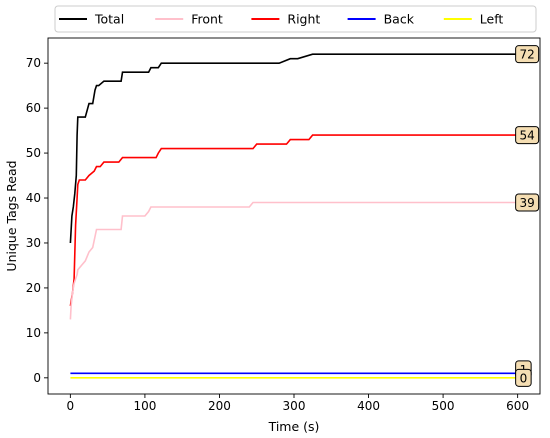  I want to click on end-labels: 10395472, so click(527, 216).